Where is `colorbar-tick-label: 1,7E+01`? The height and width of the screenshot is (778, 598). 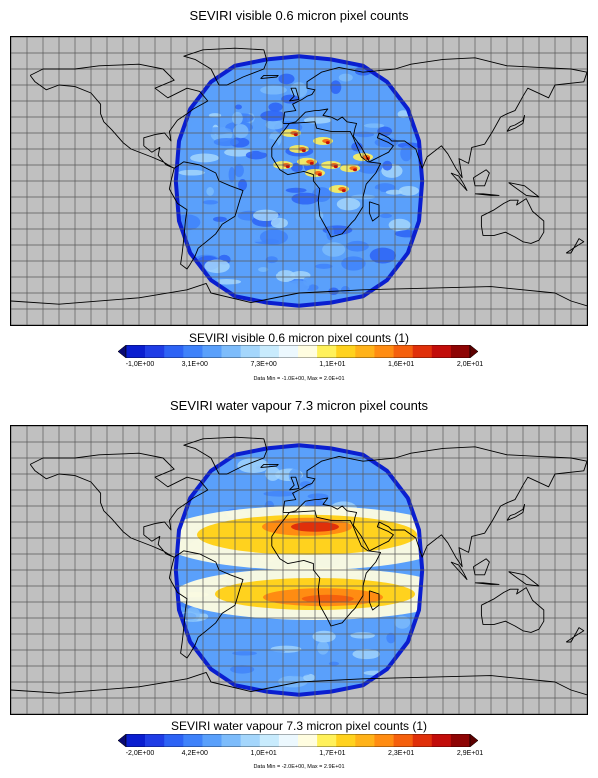
colorbar-tick-label: 1,7E+01 is located at coordinates (332, 753).